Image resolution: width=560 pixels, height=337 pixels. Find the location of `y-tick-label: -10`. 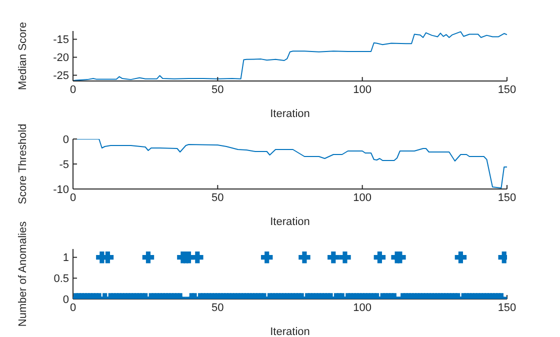

y-tick-label: -10 is located at coordinates (61, 190).